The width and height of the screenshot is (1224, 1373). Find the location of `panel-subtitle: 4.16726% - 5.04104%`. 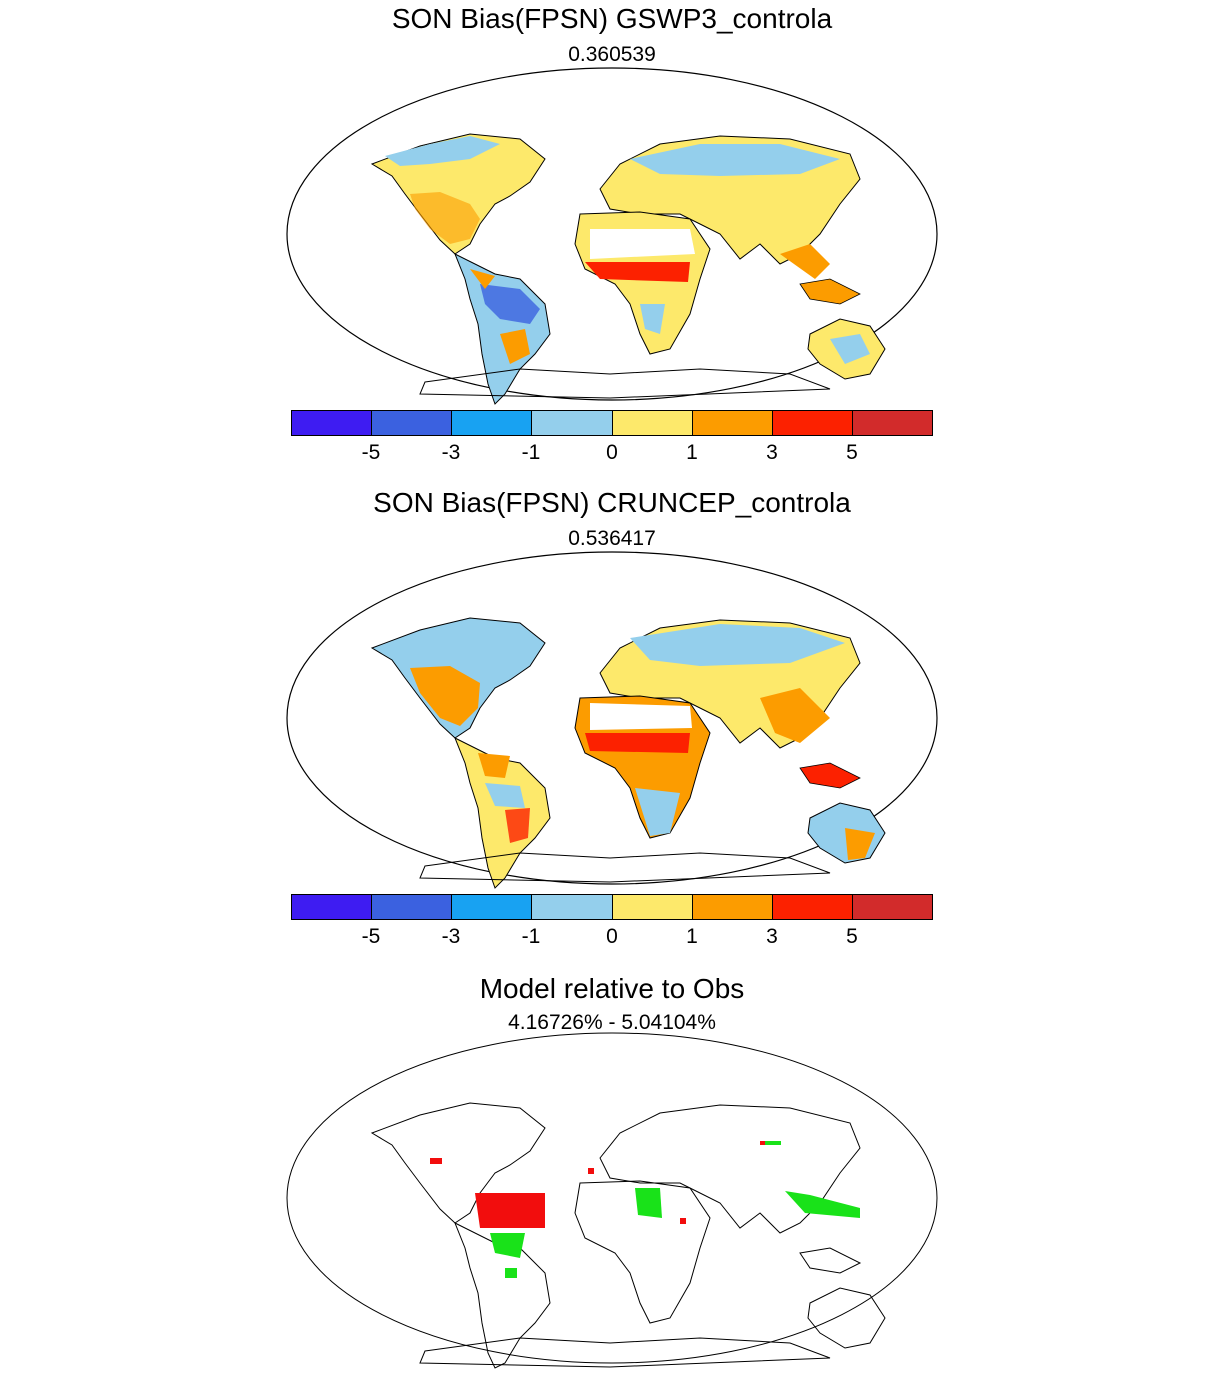

panel-subtitle: 4.16726% - 5.04104% is located at coordinates (612, 1022).